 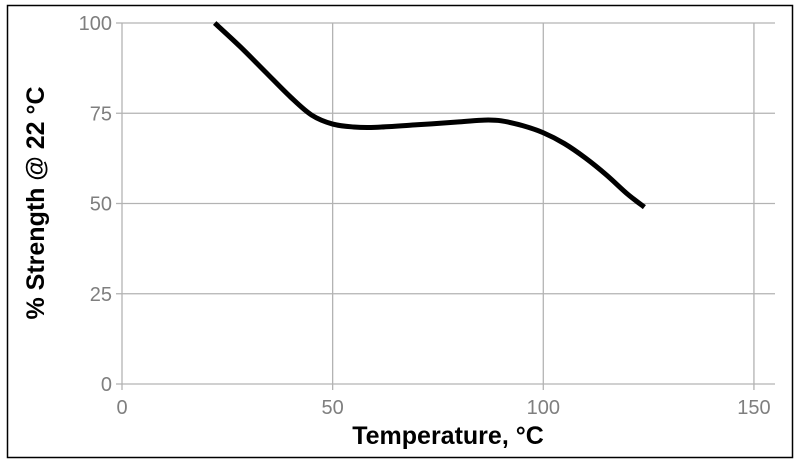 What do you see at coordinates (753, 408) in the screenshot?
I see `x-tick-label: 150` at bounding box center [753, 408].